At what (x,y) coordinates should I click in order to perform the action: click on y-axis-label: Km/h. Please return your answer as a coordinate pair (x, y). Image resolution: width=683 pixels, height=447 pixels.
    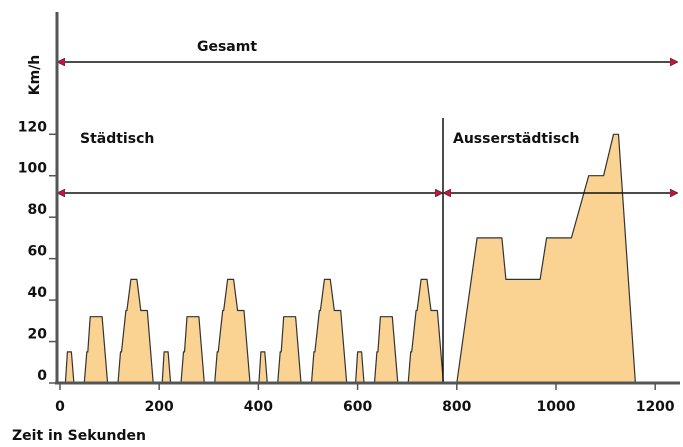
    Looking at the image, I should click on (35, 75).